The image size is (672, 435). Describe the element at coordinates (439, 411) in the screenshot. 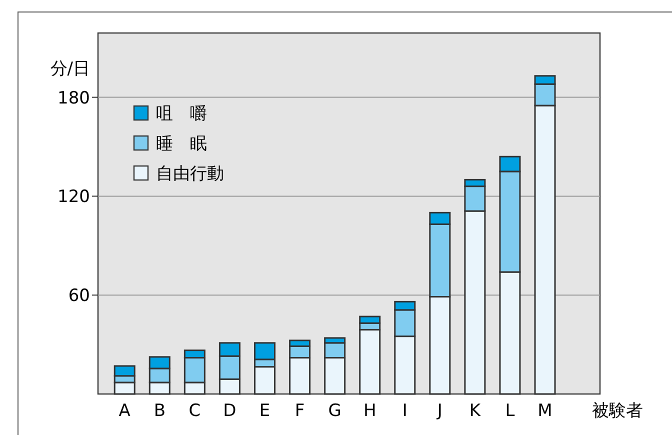

I see `x-tick-label: J` at that location.